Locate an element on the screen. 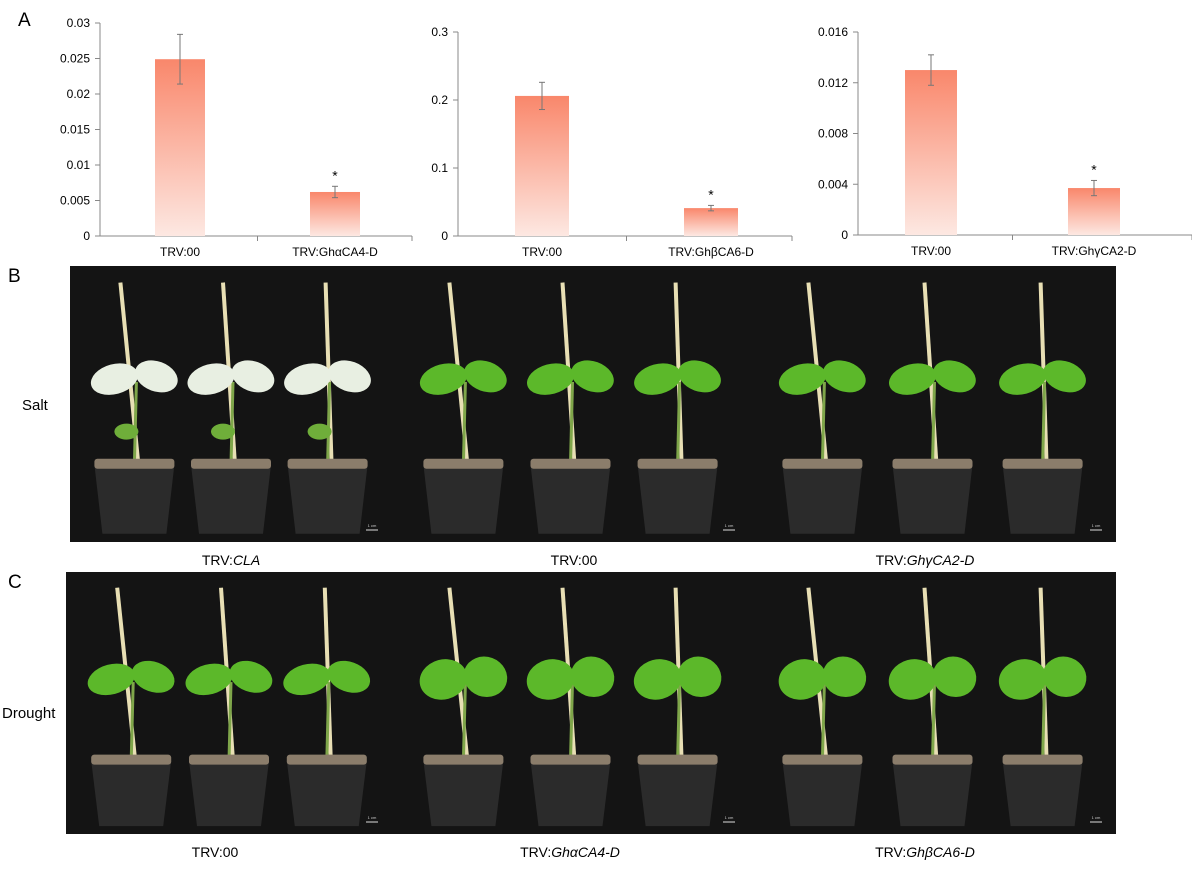 The height and width of the screenshot is (894, 1192). drought-photo-alpha-ca4: 1 cm is located at coordinates (570, 703).